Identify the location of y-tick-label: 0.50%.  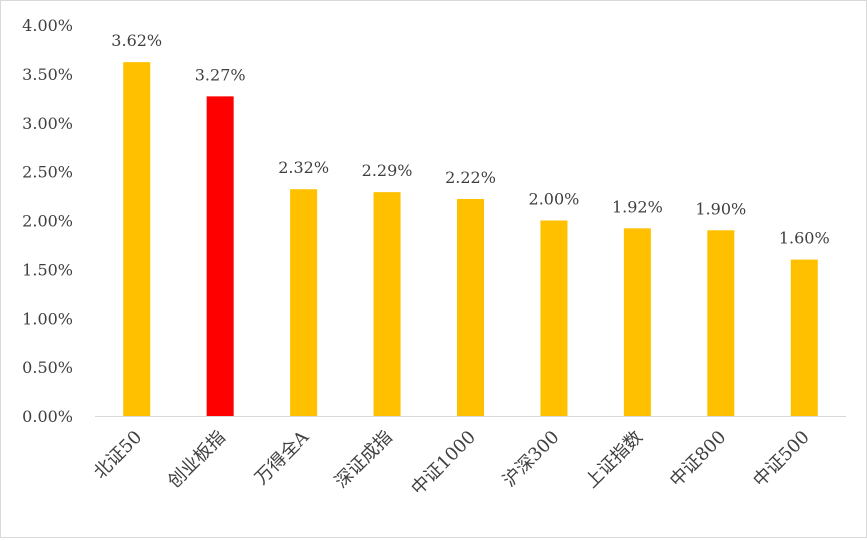
(47, 367).